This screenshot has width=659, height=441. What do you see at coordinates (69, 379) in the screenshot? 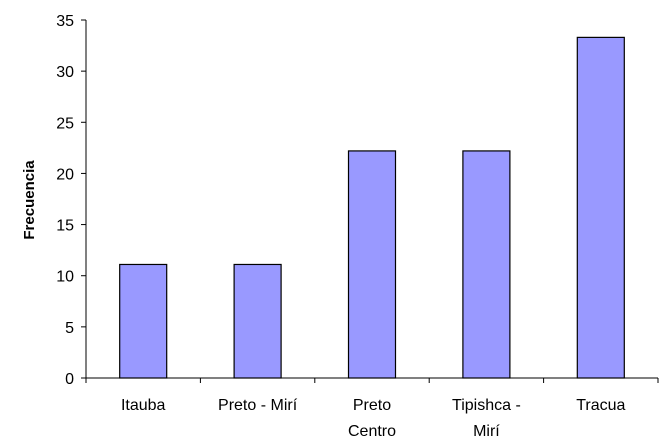
I see `y-tick-label: 0` at bounding box center [69, 379].